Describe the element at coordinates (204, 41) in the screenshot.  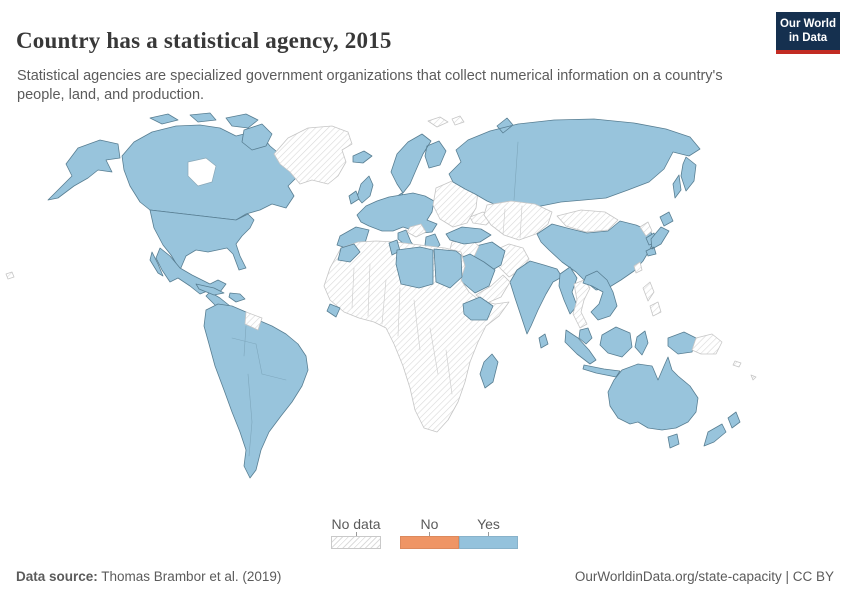
I see `page-title: Country has a statistical agency, 2015` at that location.